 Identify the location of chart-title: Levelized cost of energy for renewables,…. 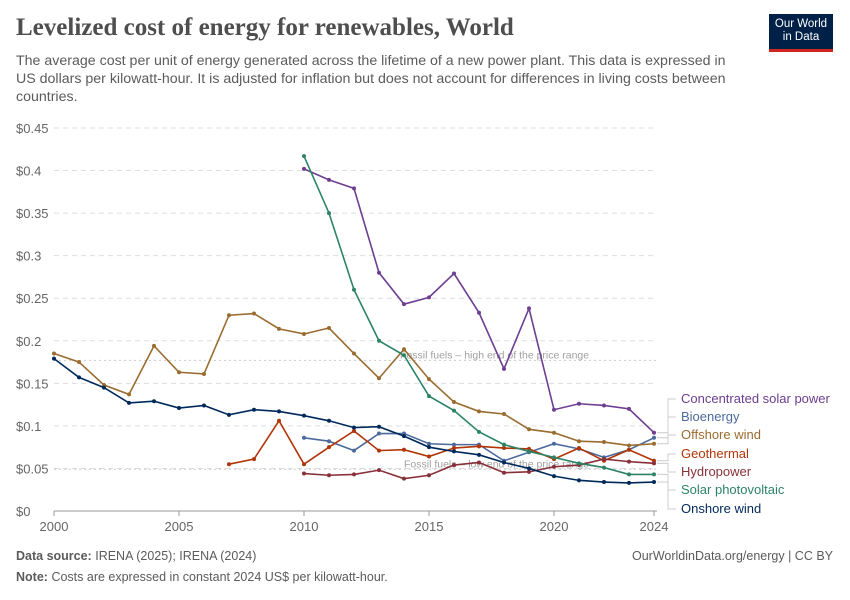
(265, 27).